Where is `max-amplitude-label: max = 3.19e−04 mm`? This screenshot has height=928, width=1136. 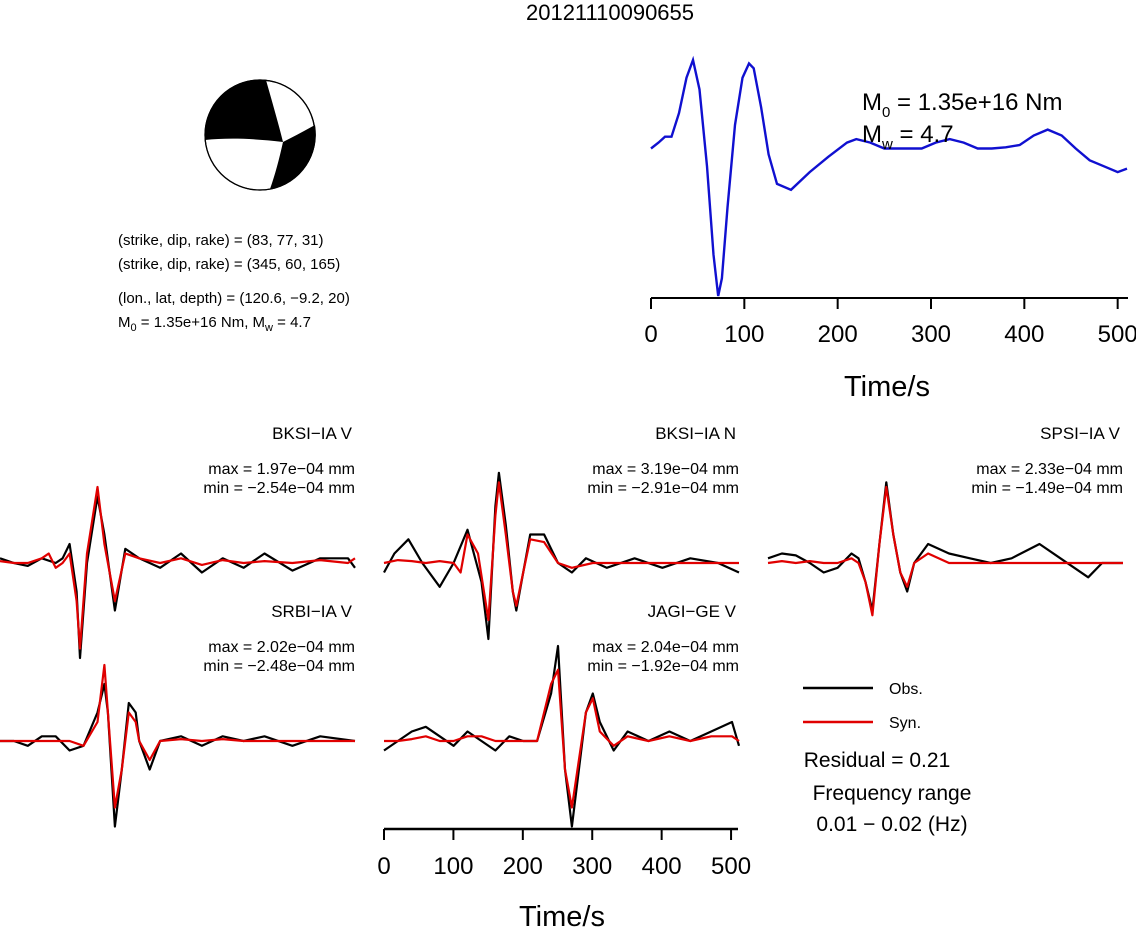 max-amplitude-label: max = 3.19e−04 mm is located at coordinates (665, 469).